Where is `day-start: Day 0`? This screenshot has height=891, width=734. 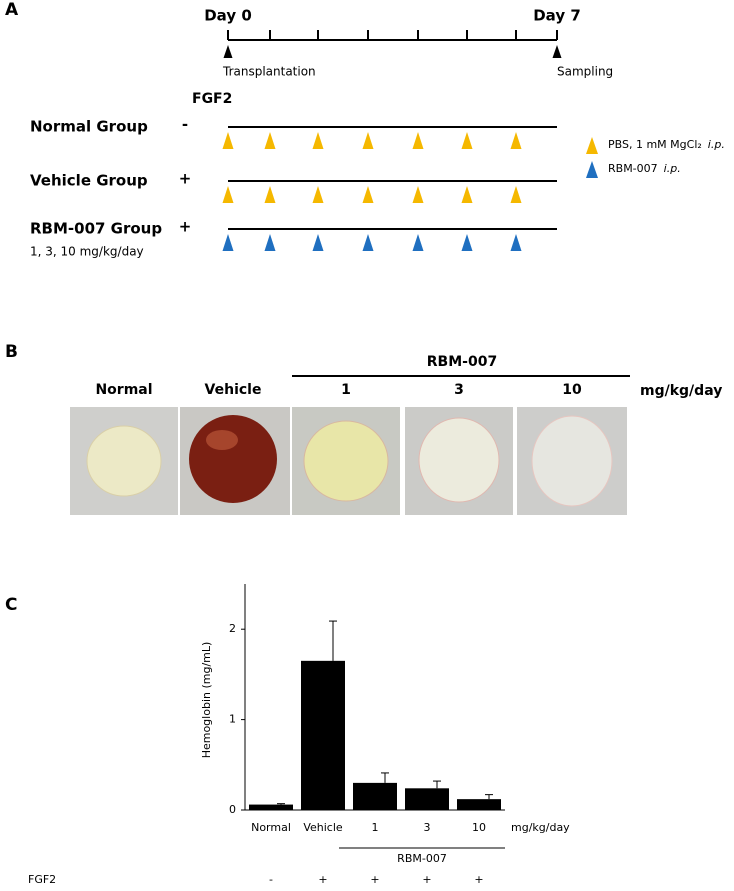 day-start: Day 0 is located at coordinates (228, 16).